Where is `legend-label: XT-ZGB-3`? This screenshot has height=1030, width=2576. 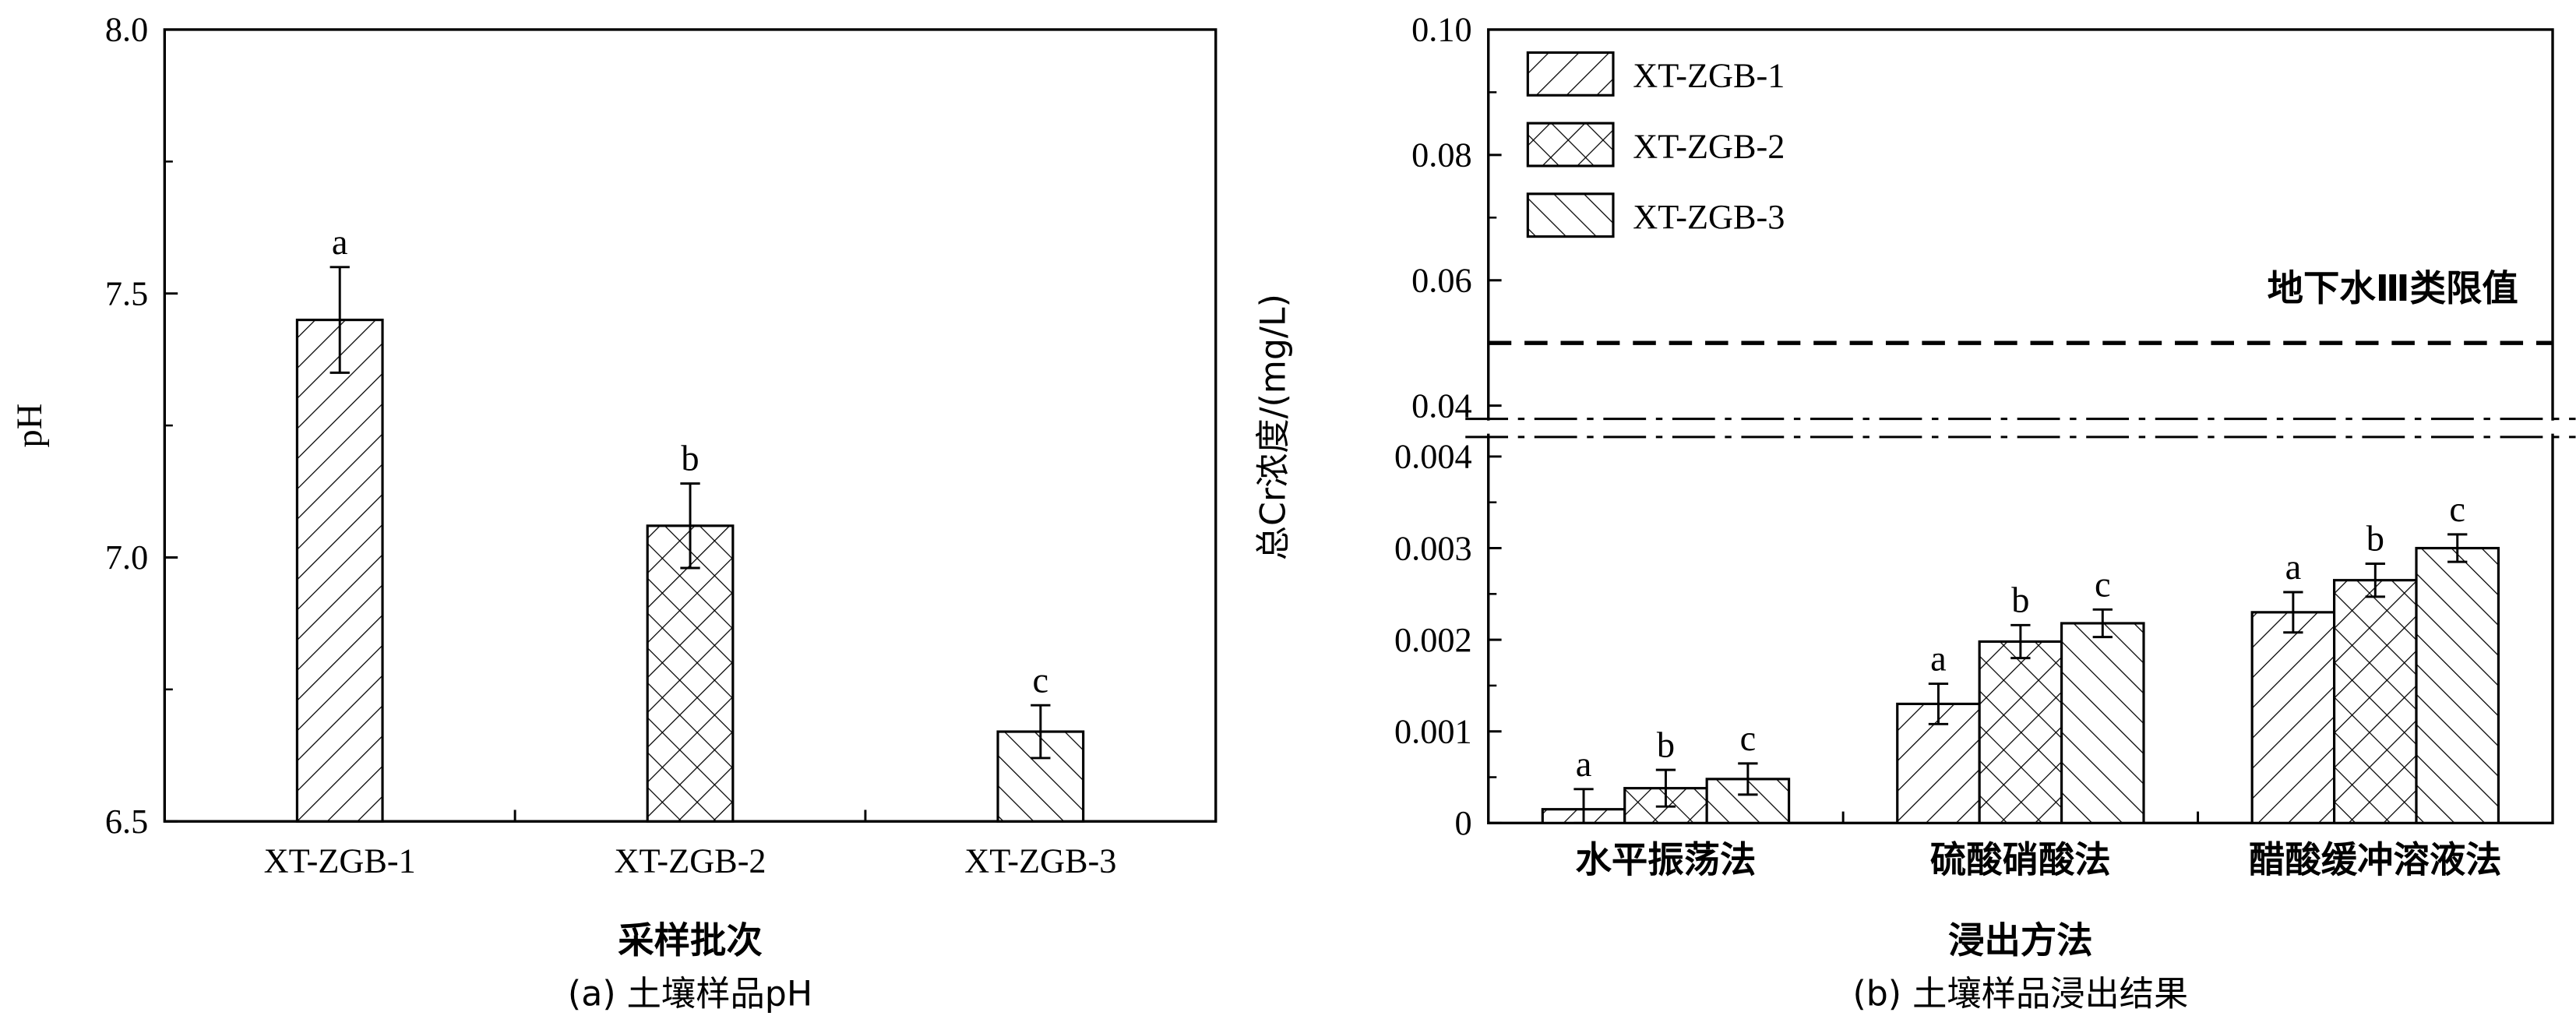 legend-label: XT-ZGB-3 is located at coordinates (1709, 217).